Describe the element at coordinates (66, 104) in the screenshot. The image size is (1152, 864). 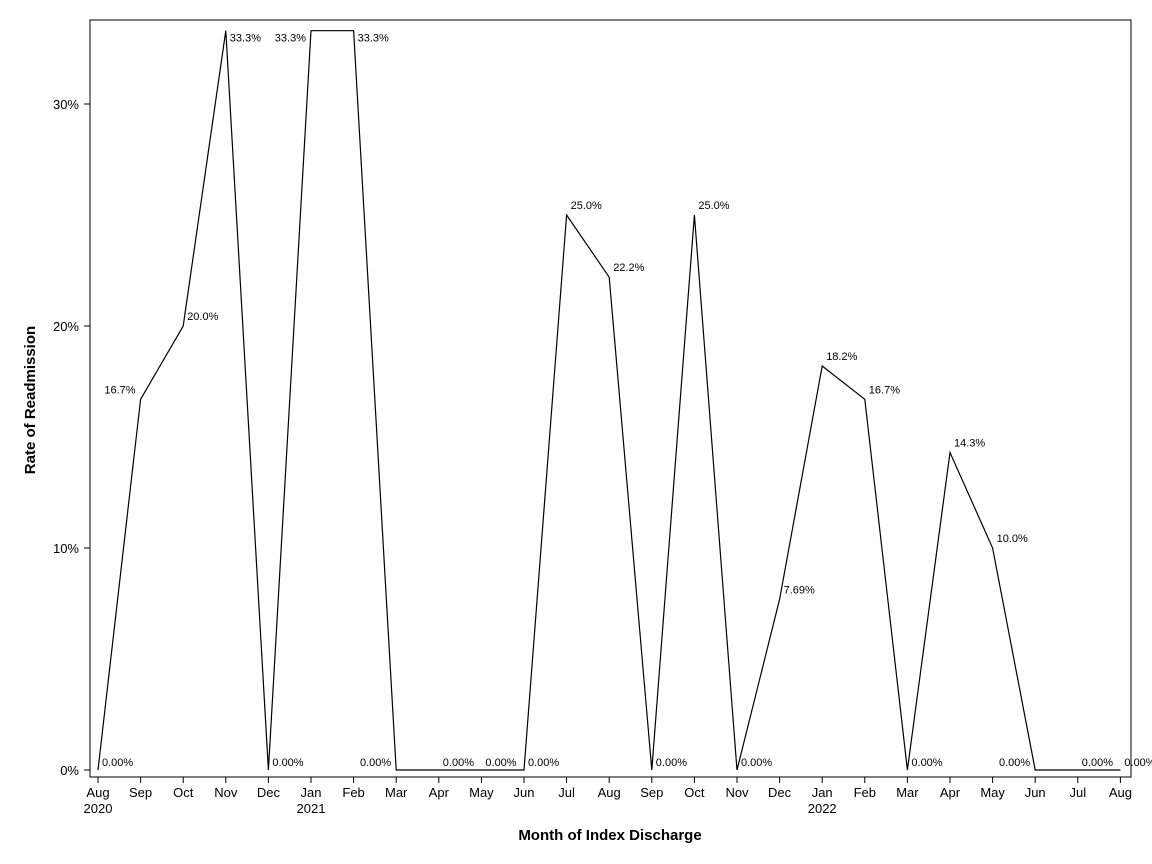
I see `y-tick-label: 30%` at that location.